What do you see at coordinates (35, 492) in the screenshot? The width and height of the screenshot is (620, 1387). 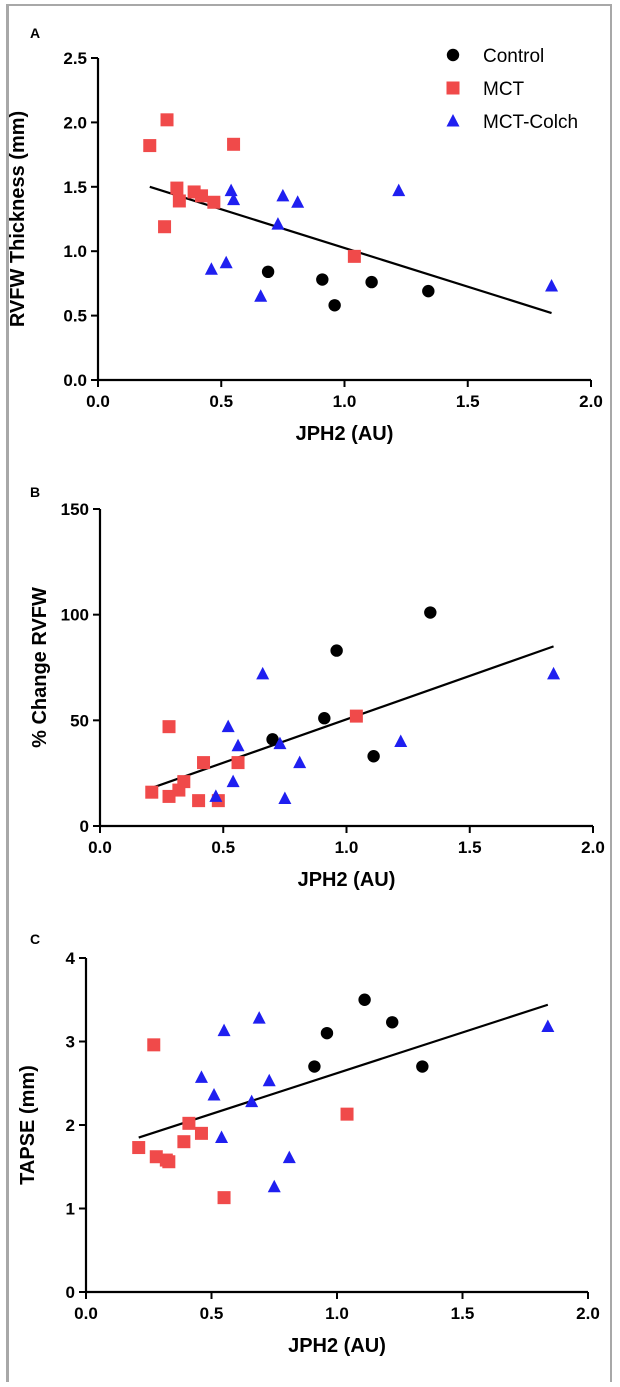 I see `panel-label: B` at bounding box center [35, 492].